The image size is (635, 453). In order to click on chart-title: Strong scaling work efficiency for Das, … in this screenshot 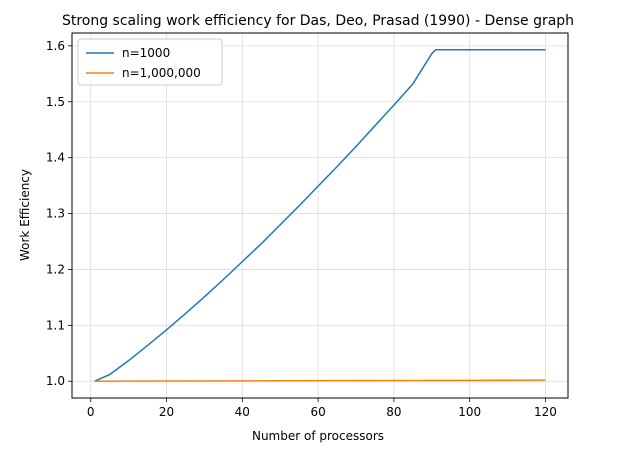, I will do `click(318, 21)`.